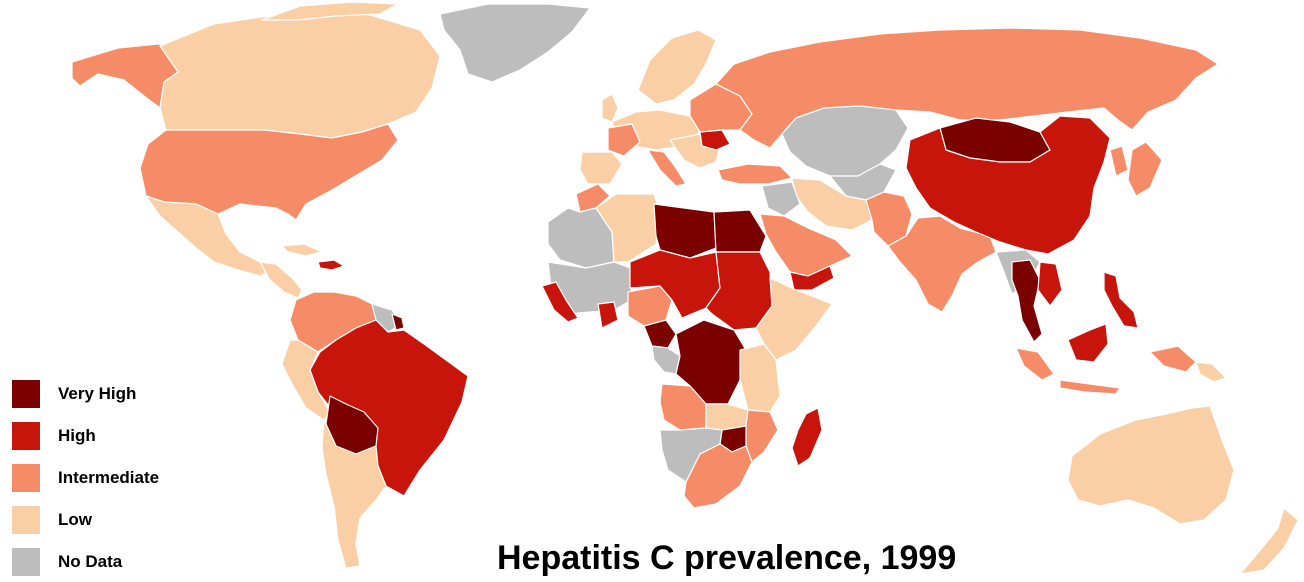  I want to click on map-title: Hepatitis C prevalence, 1999, so click(727, 558).